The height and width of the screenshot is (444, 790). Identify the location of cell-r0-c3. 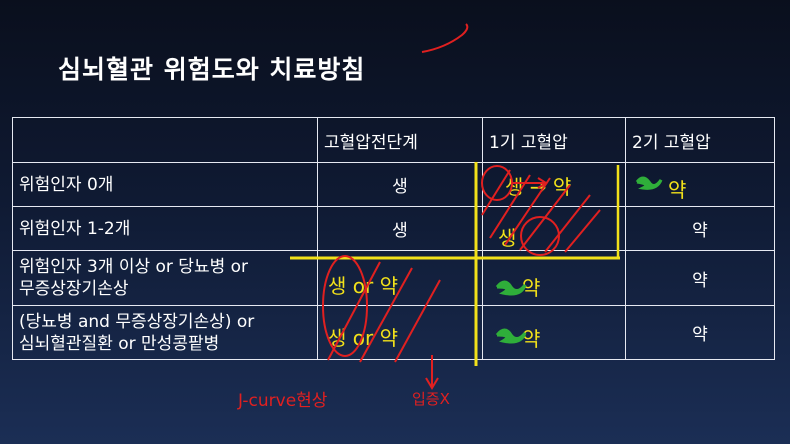
(700, 184).